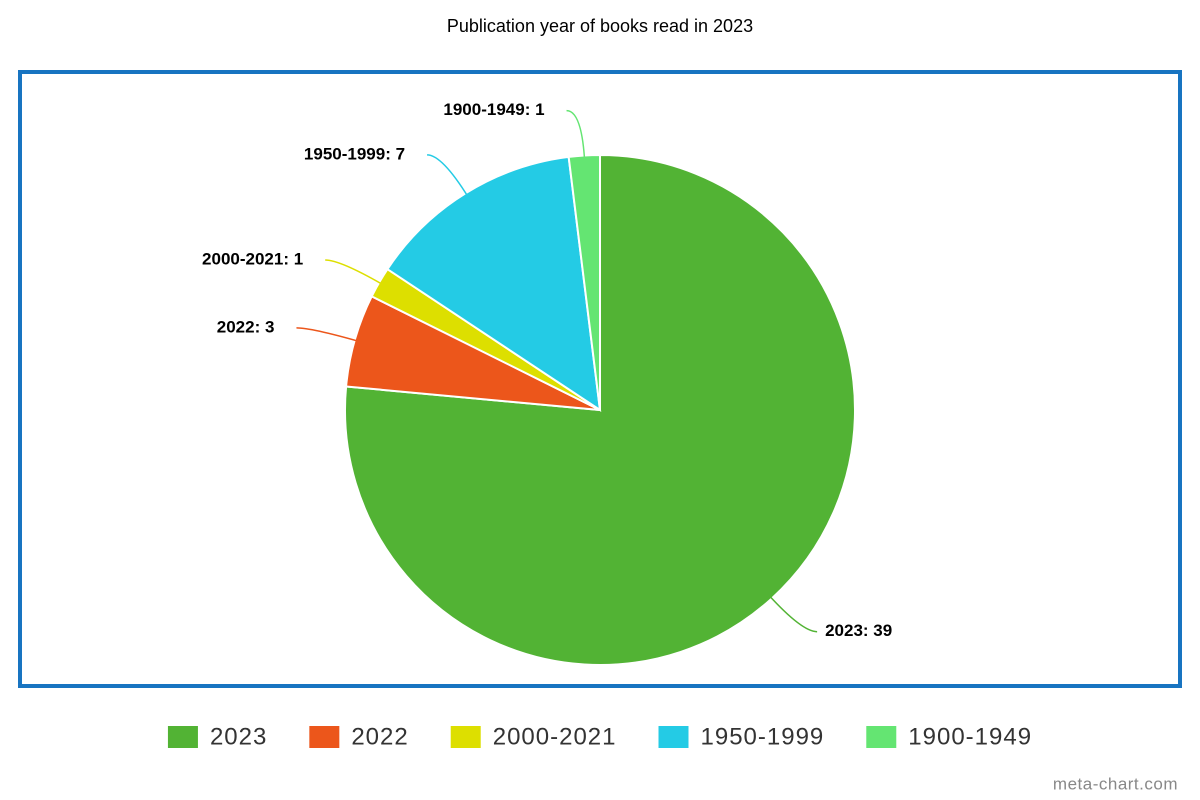 The image size is (1200, 800). What do you see at coordinates (246, 326) in the screenshot?
I see `data-label: 2022: 3` at bounding box center [246, 326].